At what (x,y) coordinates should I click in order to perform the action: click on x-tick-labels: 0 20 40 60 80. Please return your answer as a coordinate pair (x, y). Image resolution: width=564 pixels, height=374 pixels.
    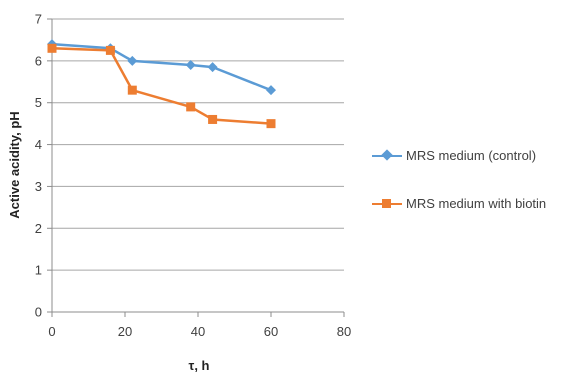
    Looking at the image, I should click on (199, 331).